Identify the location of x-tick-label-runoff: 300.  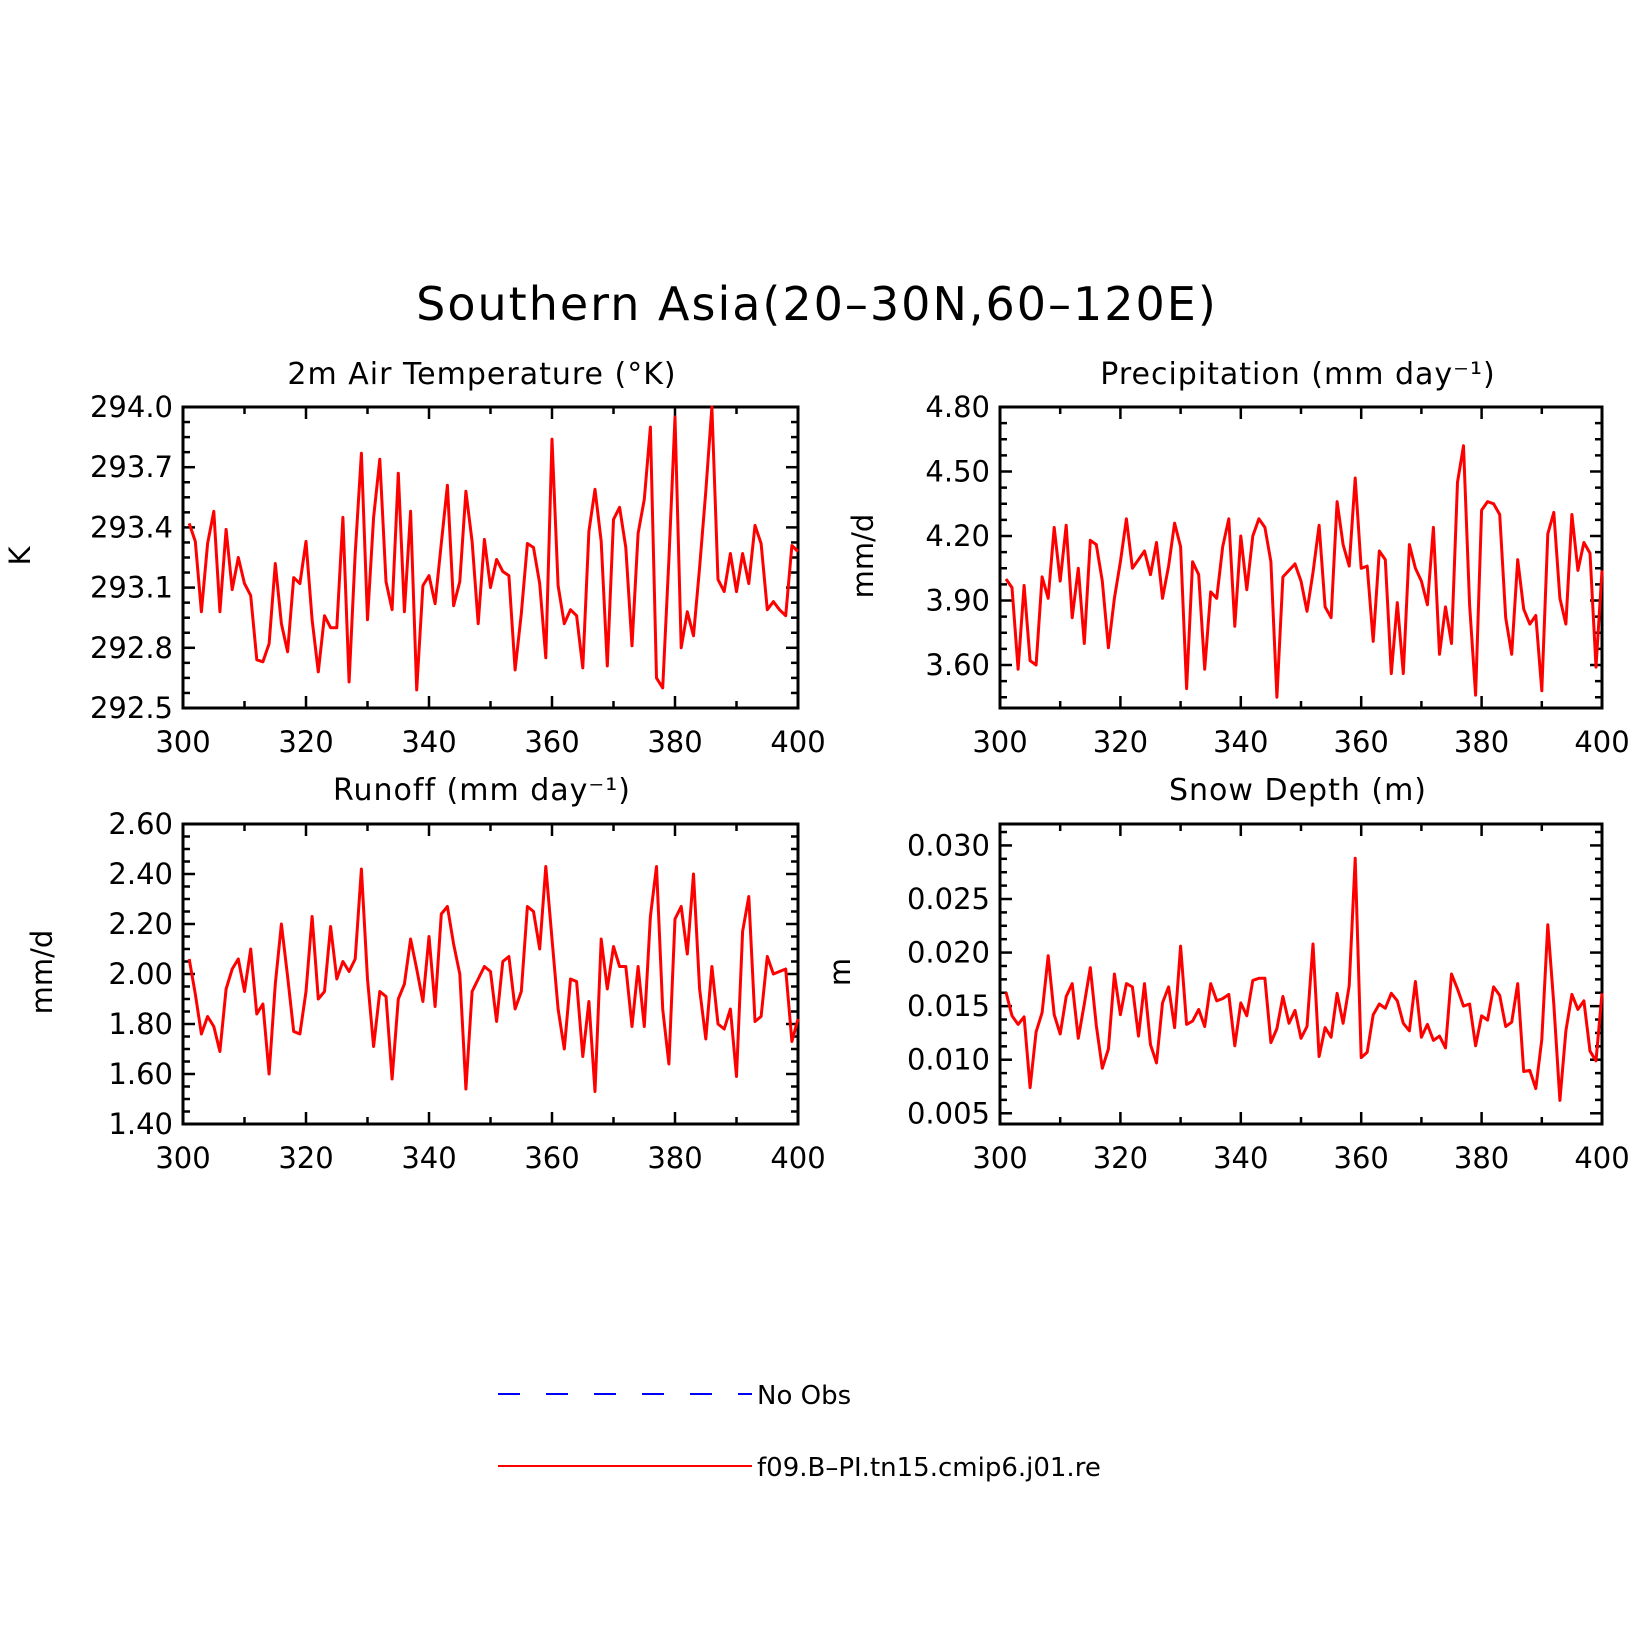
(182, 1158).